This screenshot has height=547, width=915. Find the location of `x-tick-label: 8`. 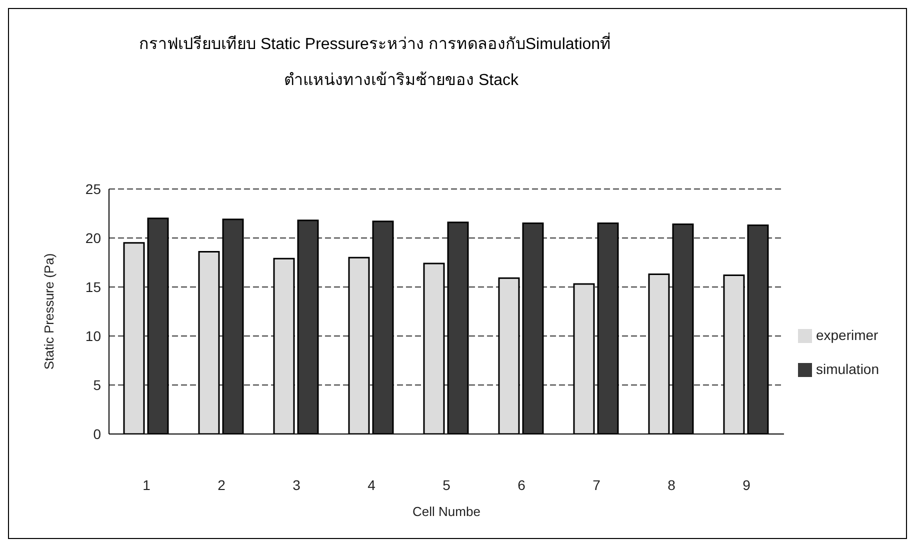

x-tick-label: 8 is located at coordinates (672, 484).